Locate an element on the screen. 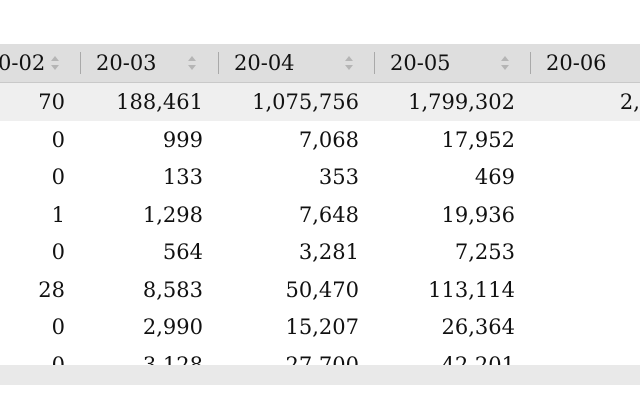 Image resolution: width=640 pixels, height=400 pixels. top-spacer is located at coordinates (320, 22).